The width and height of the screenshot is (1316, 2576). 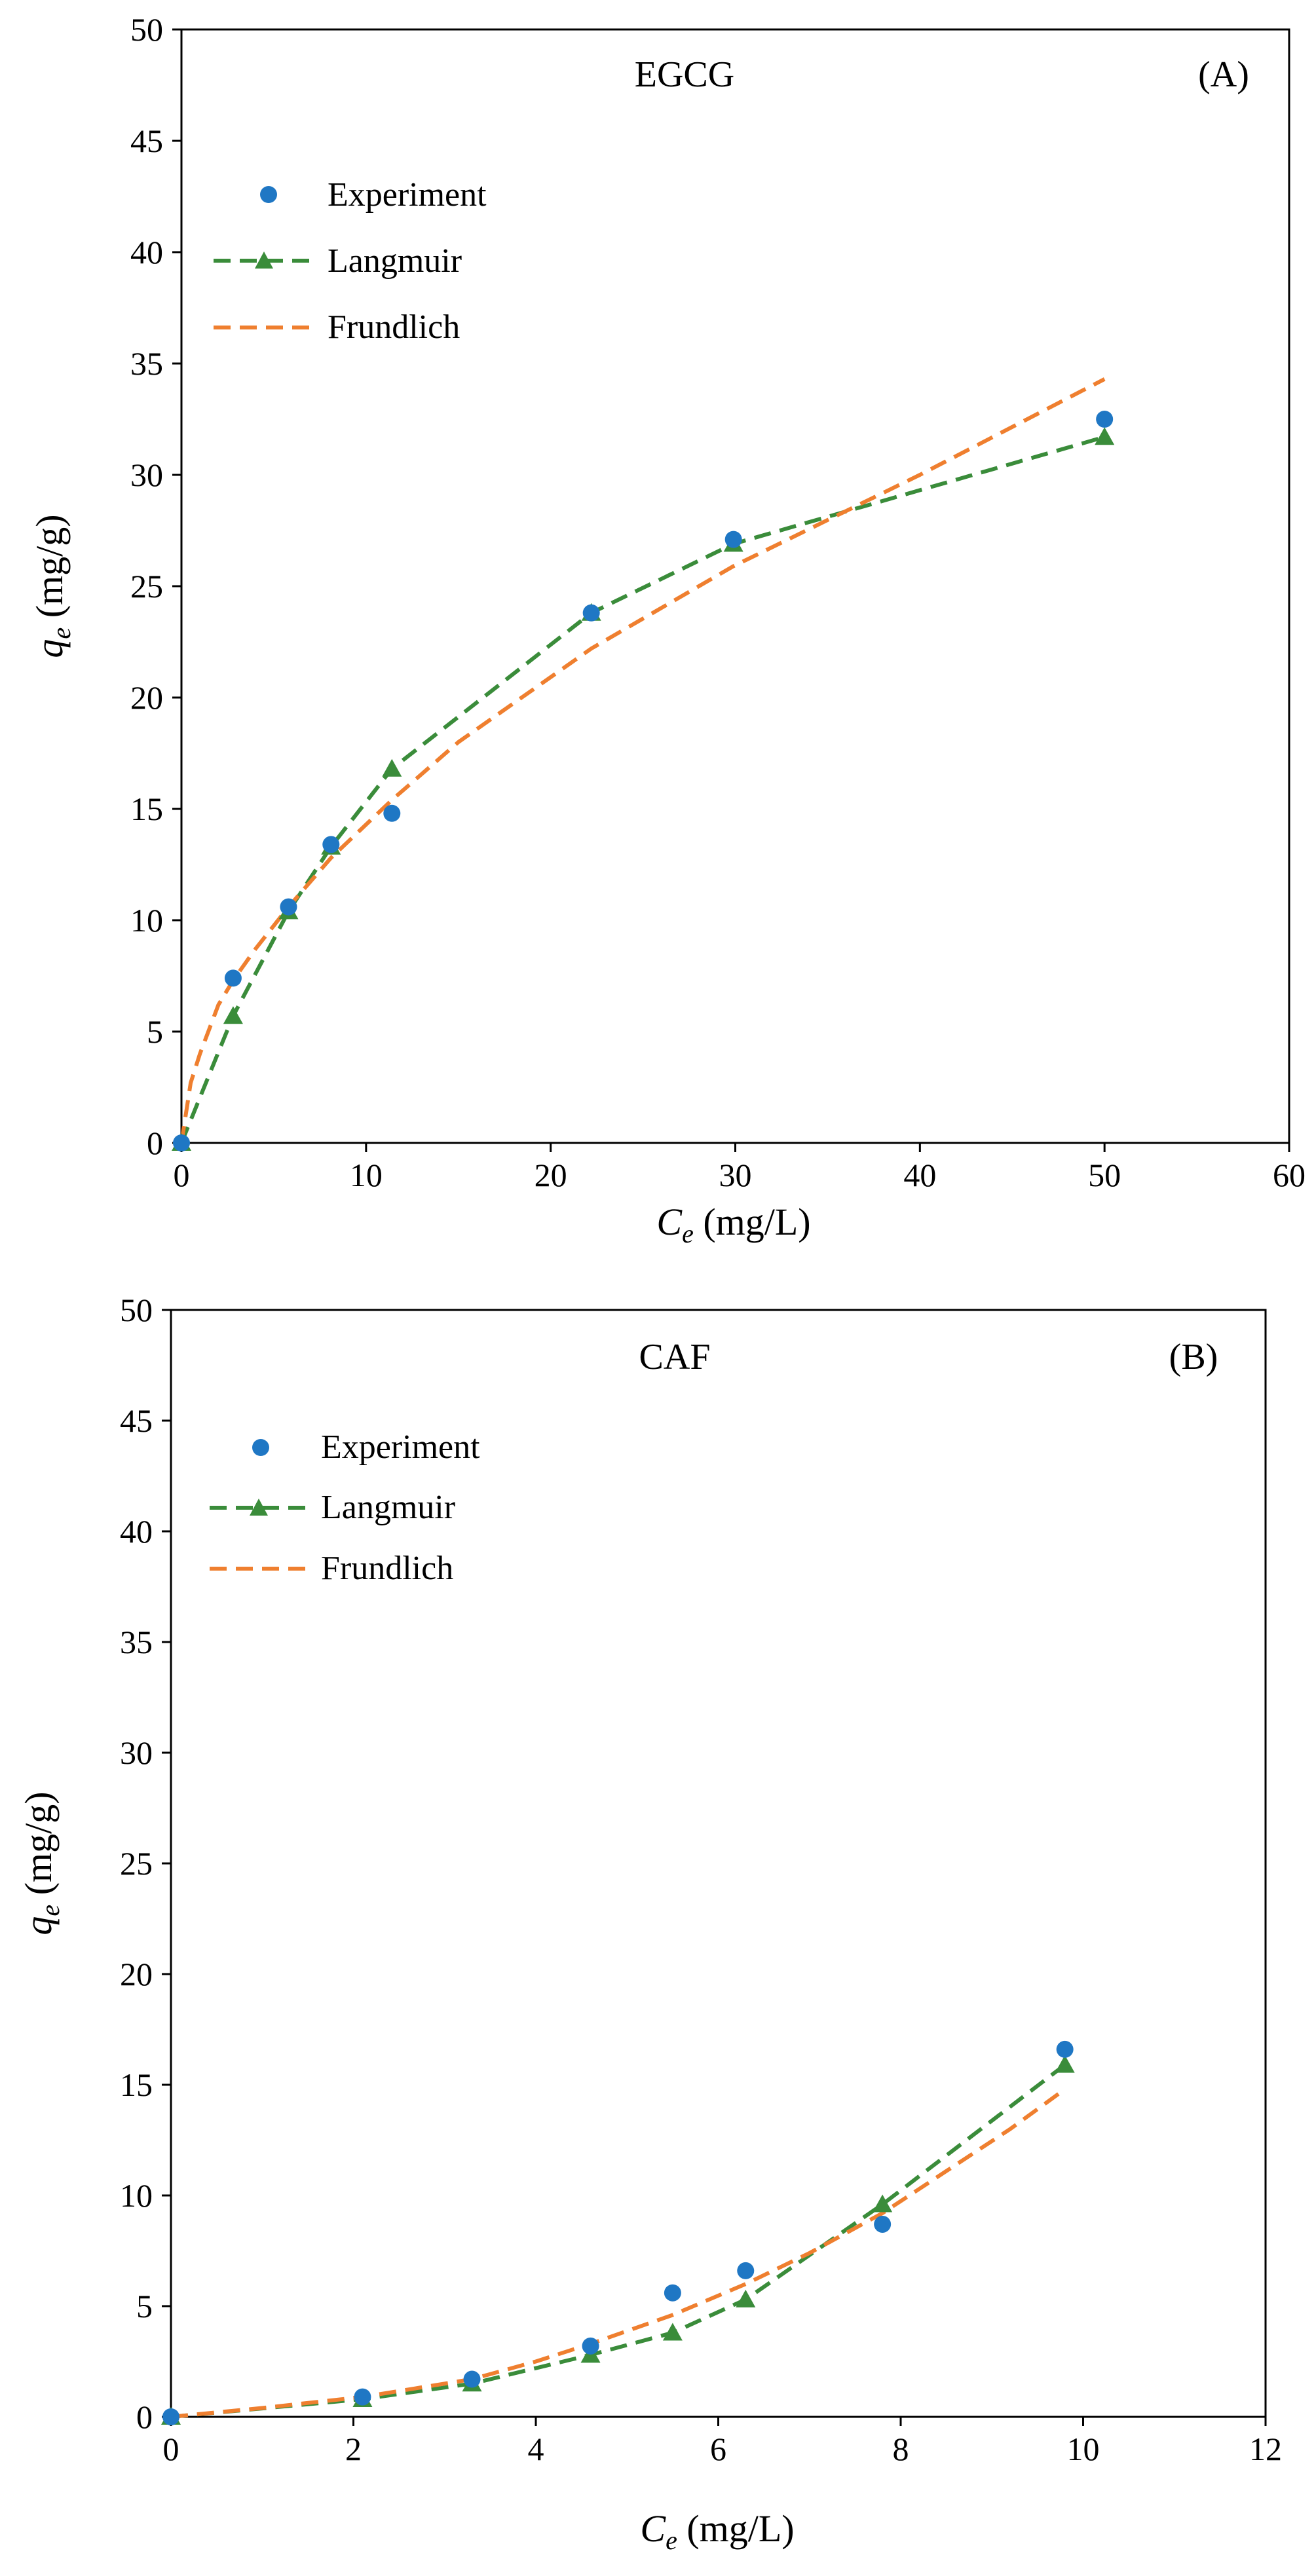 What do you see at coordinates (1193, 1357) in the screenshot?
I see `panel-label: (B)` at bounding box center [1193, 1357].